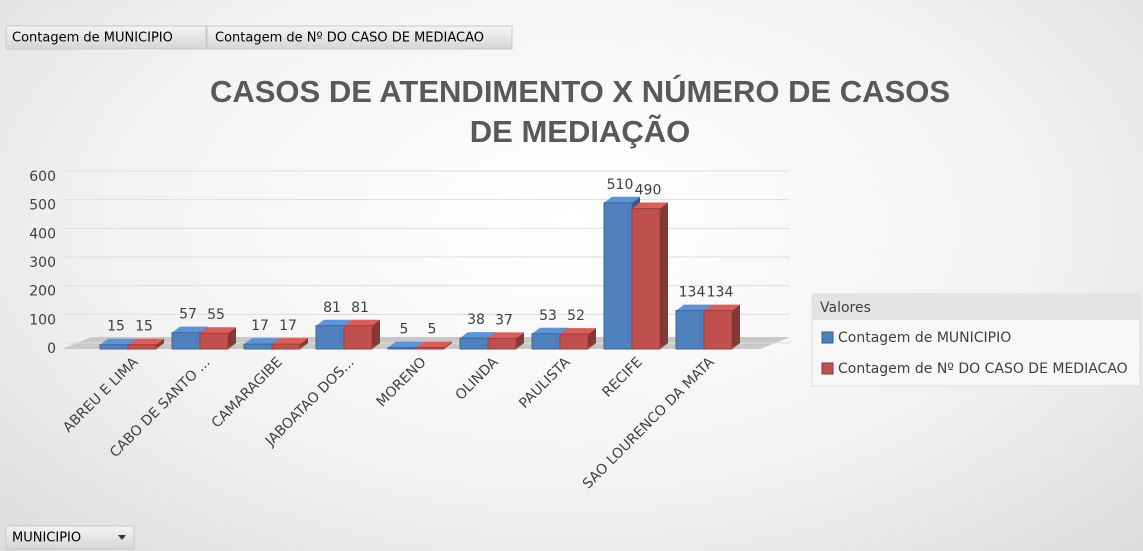 Image resolution: width=1143 pixels, height=551 pixels. I want to click on y-tick-label: 200, so click(42, 292).